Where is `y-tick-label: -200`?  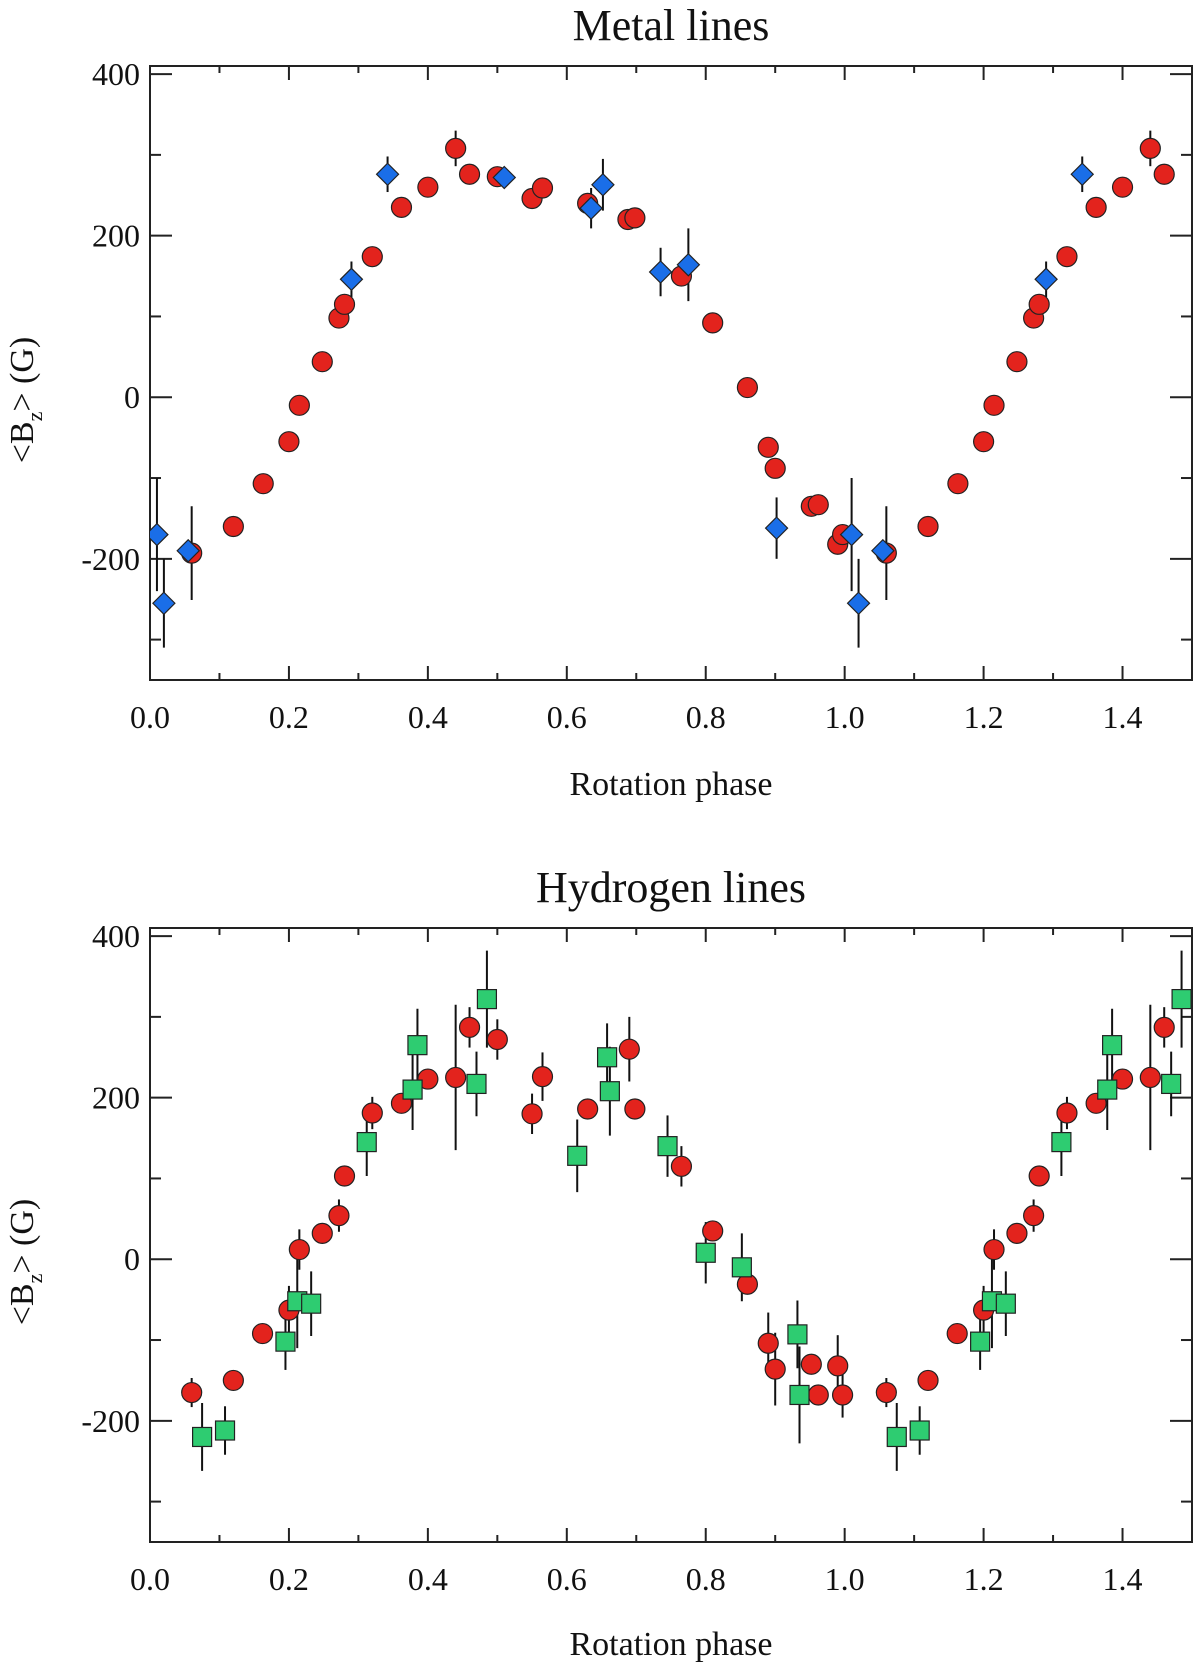
y-tick-label: -200 is located at coordinates (110, 1421).